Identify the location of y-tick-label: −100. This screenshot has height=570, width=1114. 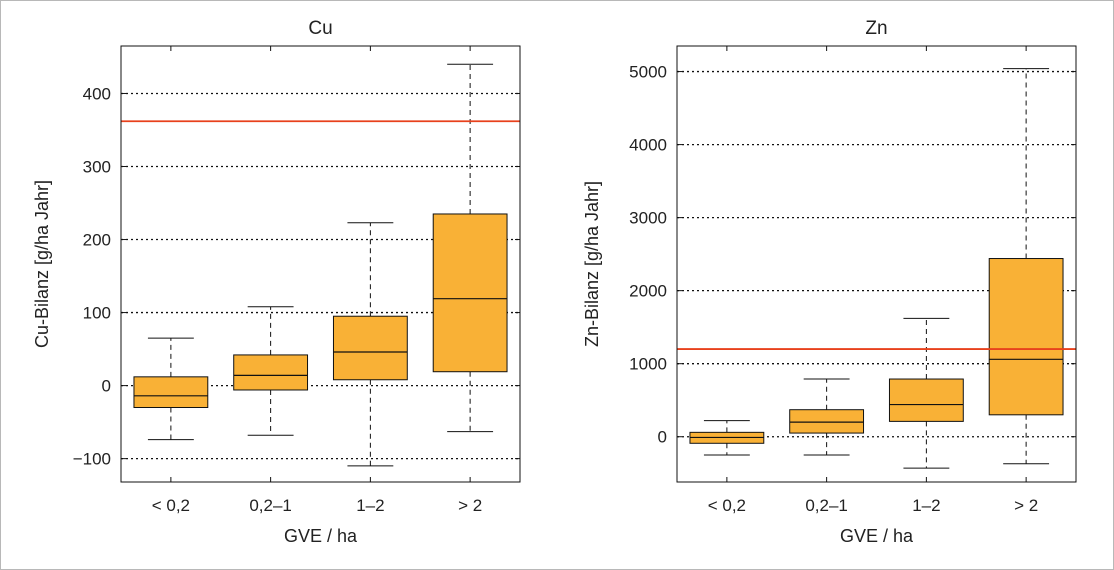
(92, 459).